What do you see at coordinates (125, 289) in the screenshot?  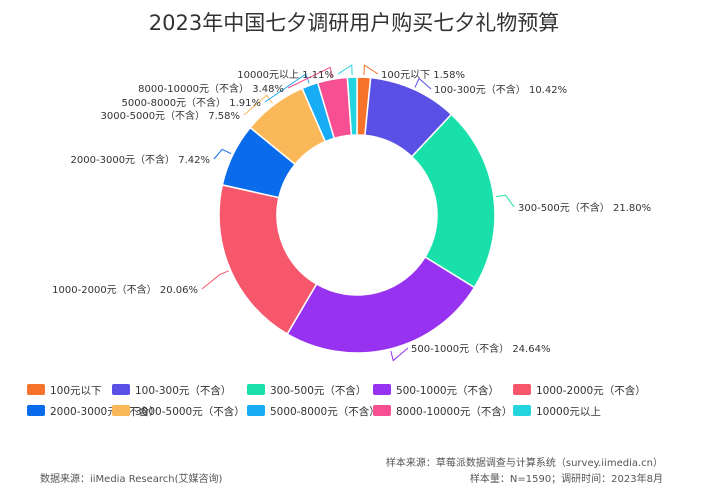 I see `slice-label-5: 1000-2000元（不含） 20.06%` at bounding box center [125, 289].